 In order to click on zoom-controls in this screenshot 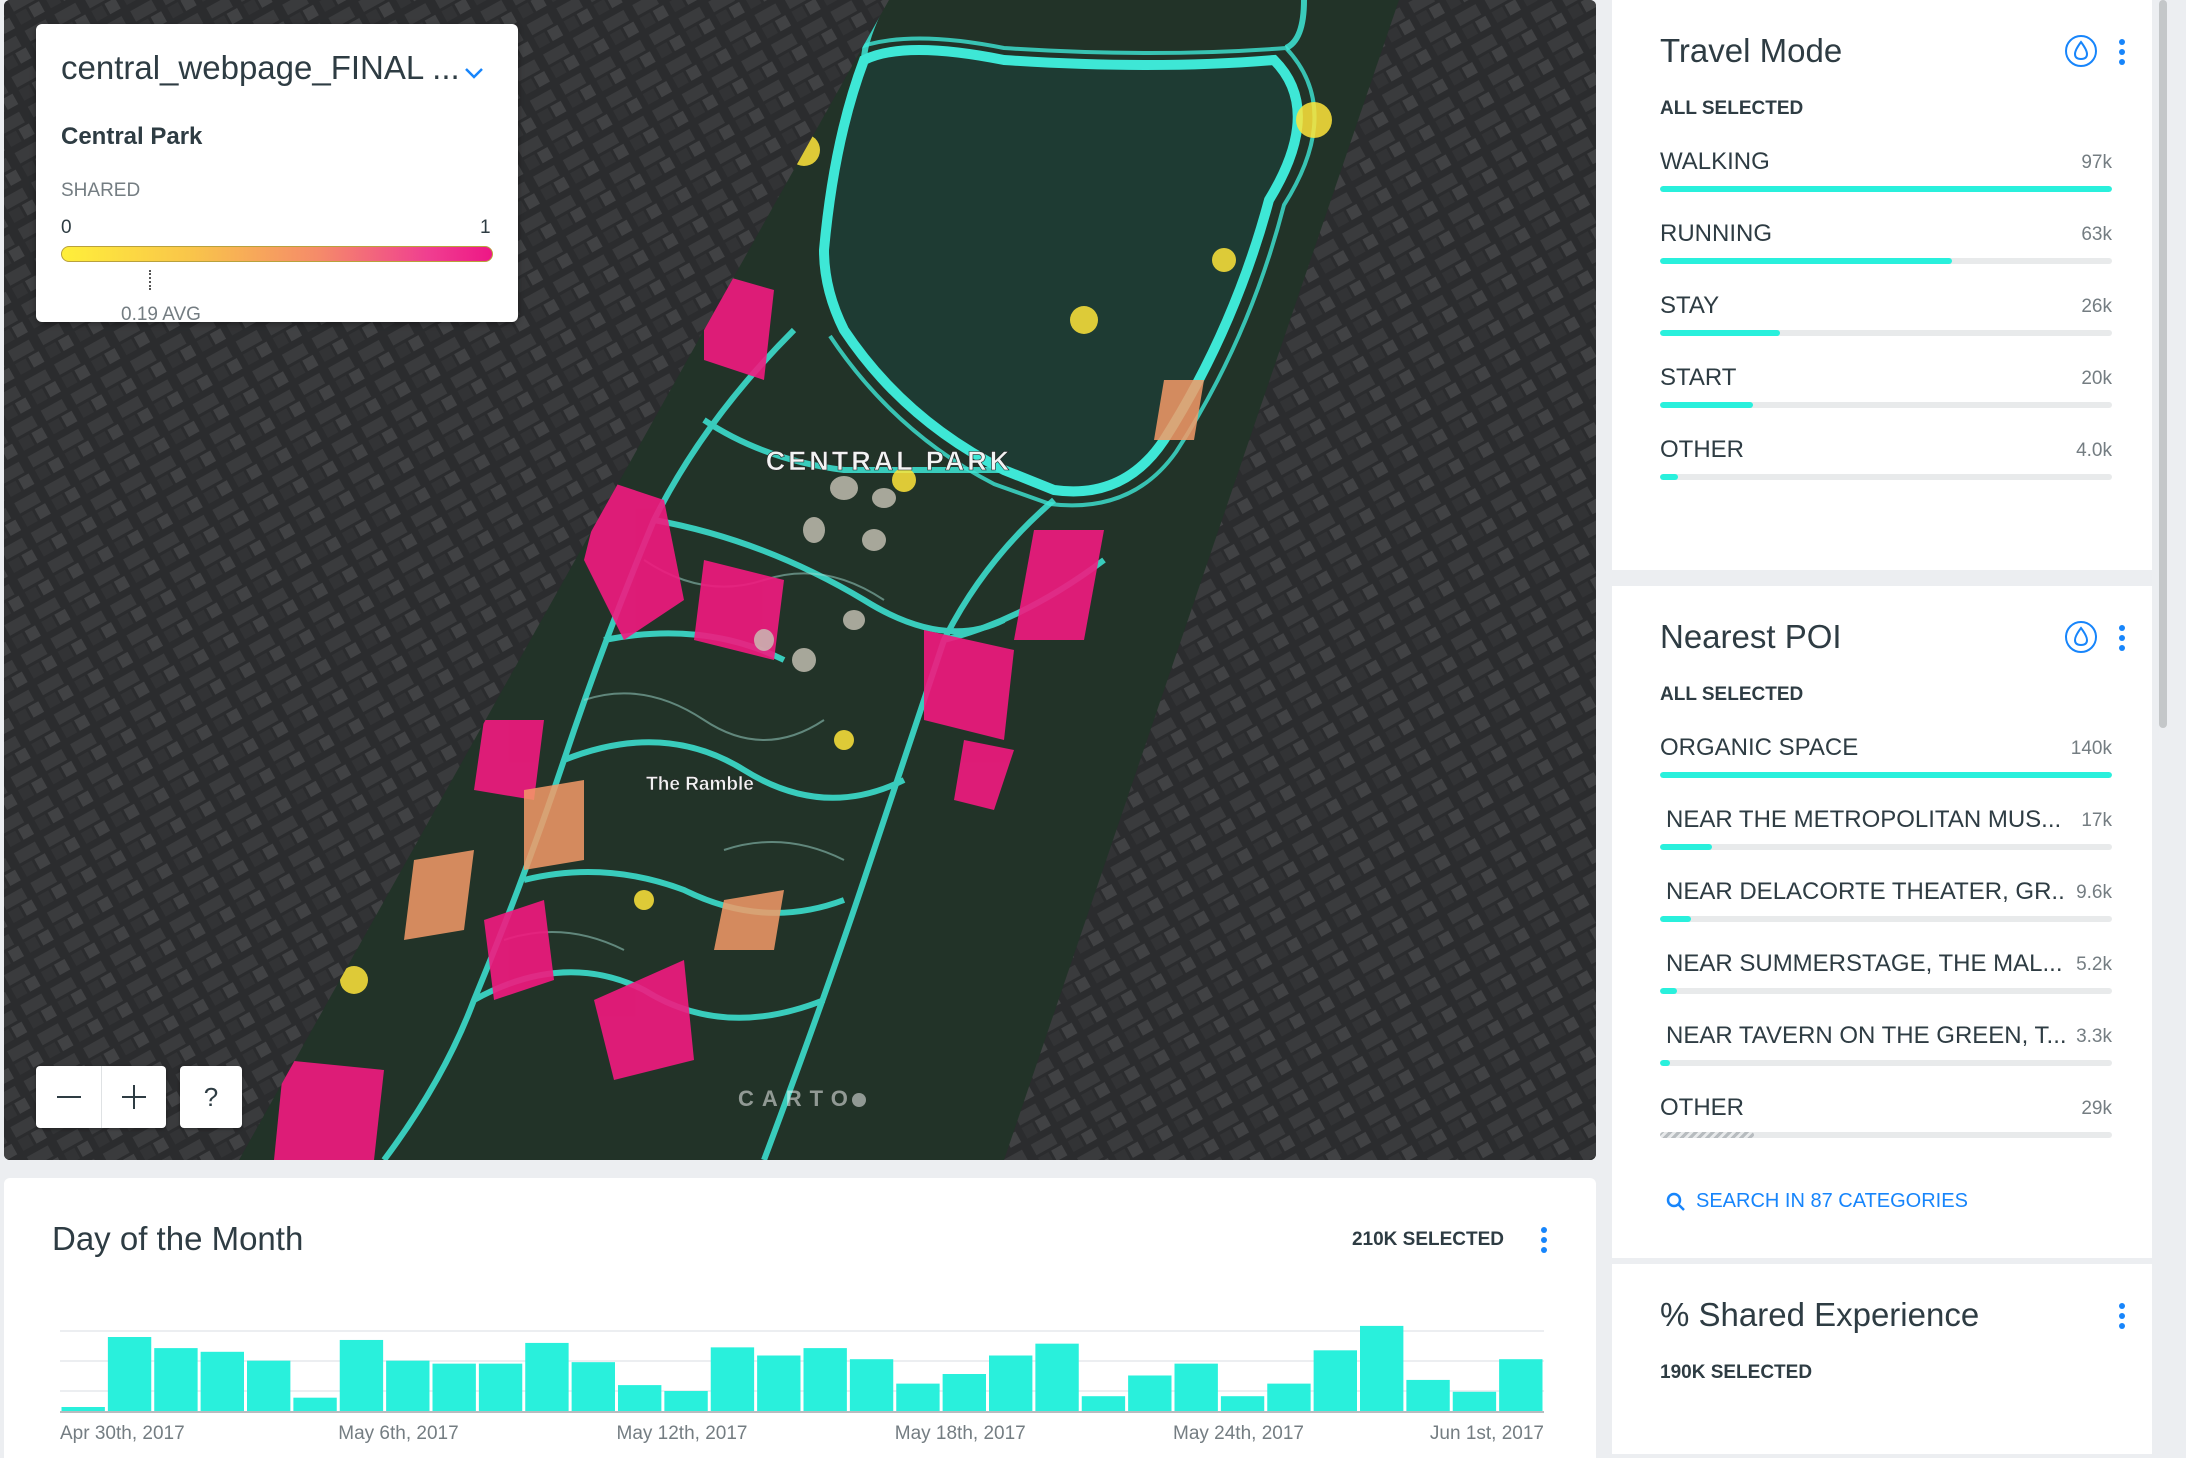, I will do `click(101, 1097)`.